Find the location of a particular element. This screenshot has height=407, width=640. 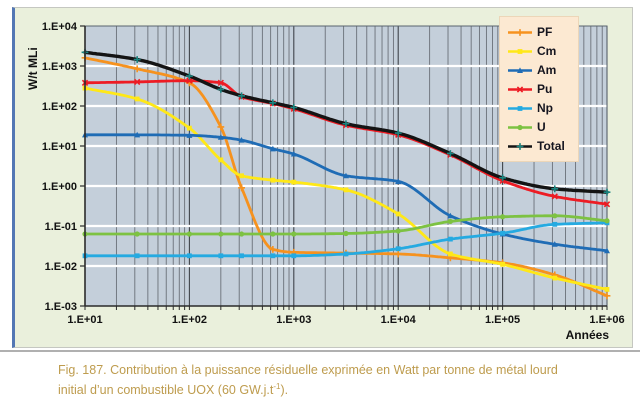

legend-swatch-Total is located at coordinates (520, 146).